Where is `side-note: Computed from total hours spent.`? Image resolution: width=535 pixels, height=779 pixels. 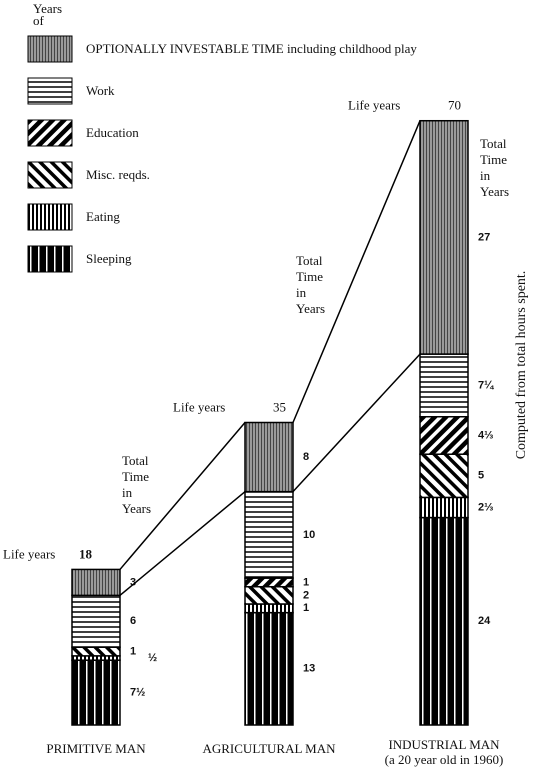
side-note: Computed from total hours spent. is located at coordinates (521, 365).